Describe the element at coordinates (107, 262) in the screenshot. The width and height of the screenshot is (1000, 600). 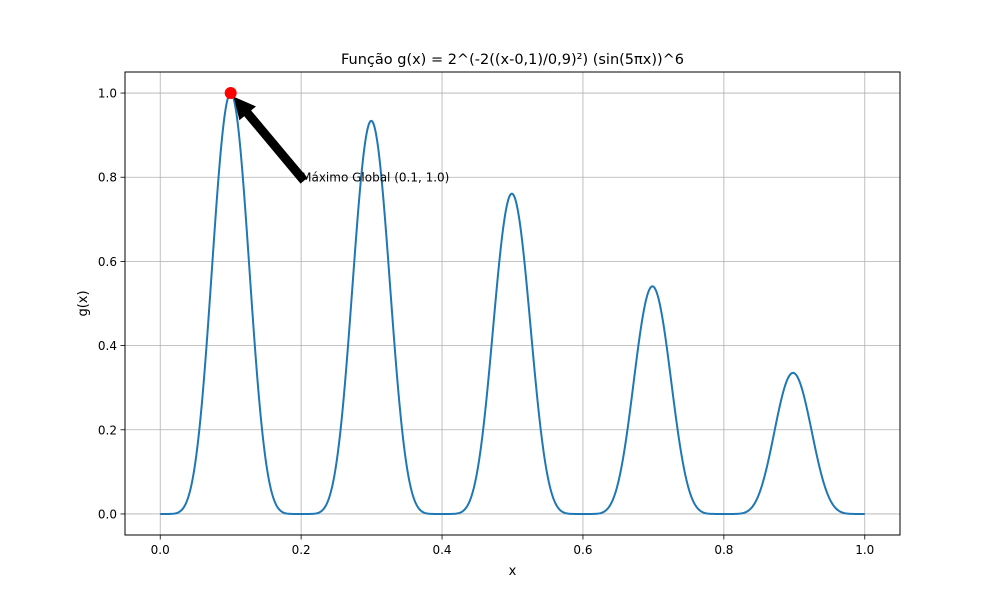
I see `y-tick-label: 0.6` at that location.